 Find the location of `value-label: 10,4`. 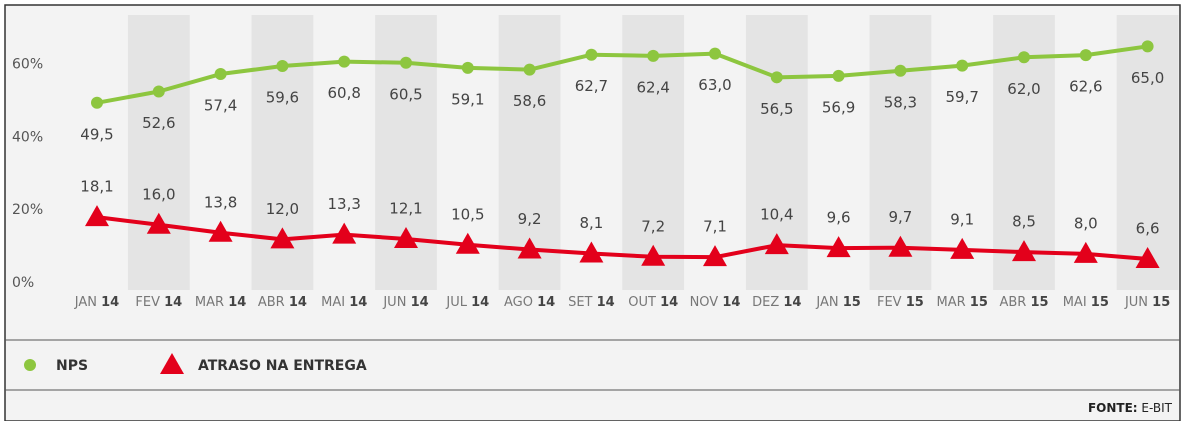

value-label: 10,4 is located at coordinates (776, 215).